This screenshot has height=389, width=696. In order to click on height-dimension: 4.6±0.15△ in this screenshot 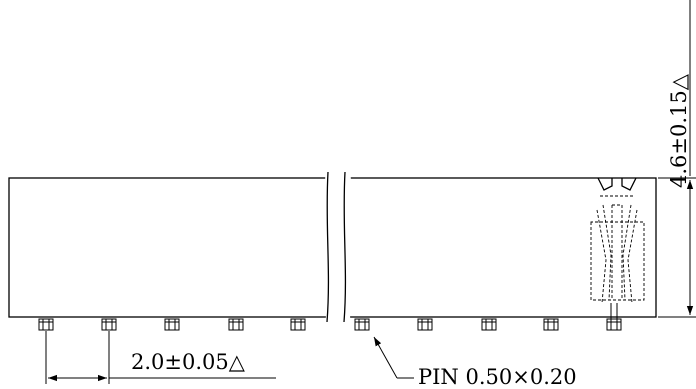, I will do `click(677, 159)`.